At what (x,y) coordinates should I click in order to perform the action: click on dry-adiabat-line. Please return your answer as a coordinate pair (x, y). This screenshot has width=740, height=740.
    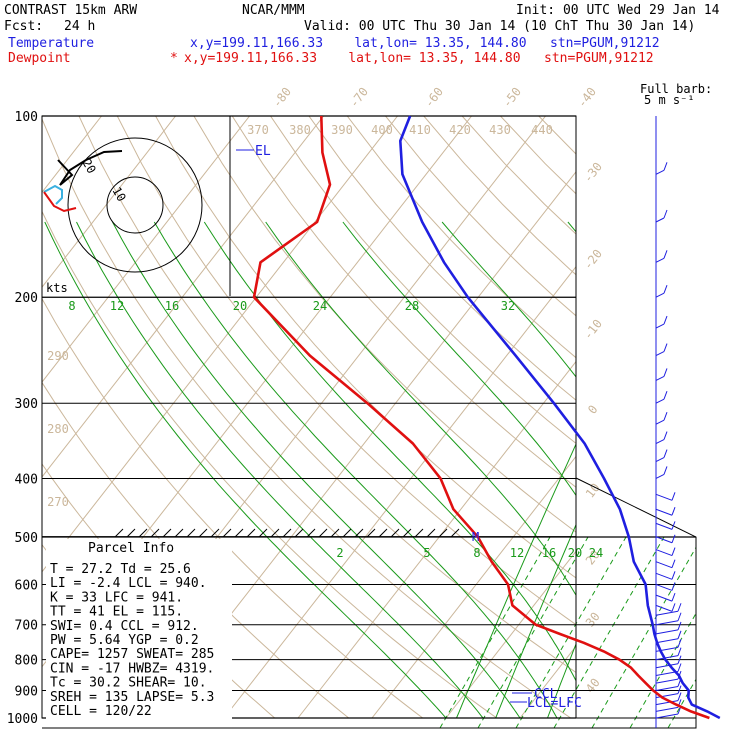
    Looking at the image, I should click on (677, 417).